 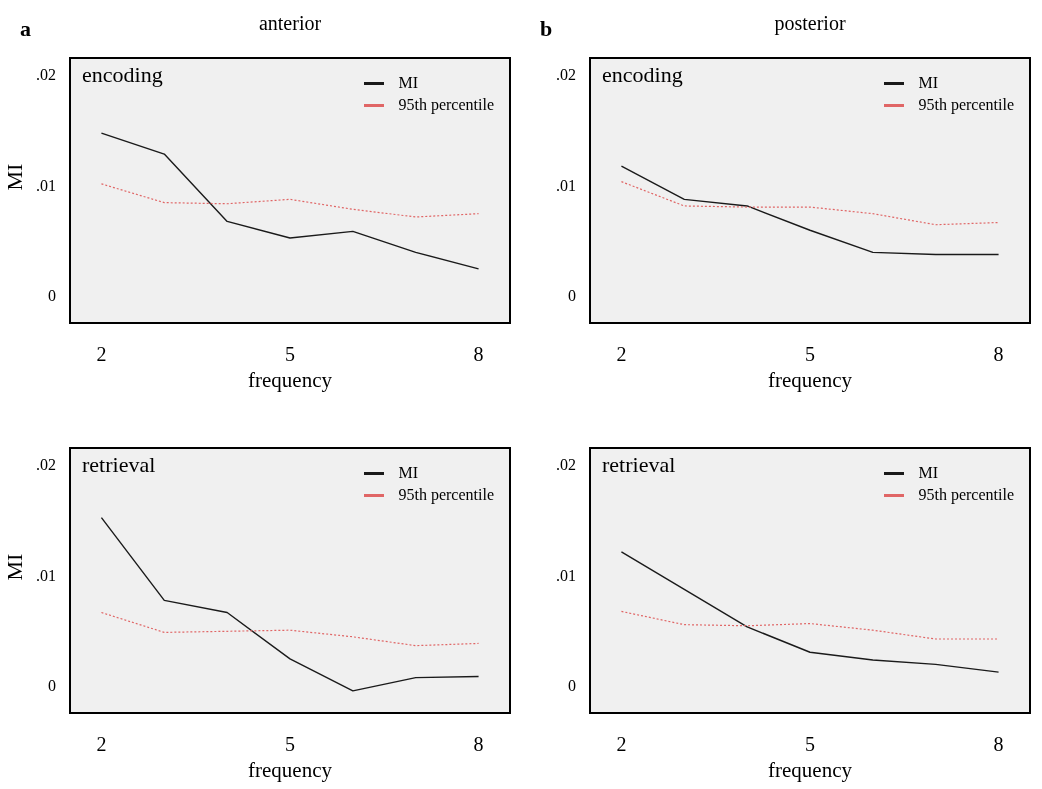 I want to click on text: b, so click(x=546, y=29).